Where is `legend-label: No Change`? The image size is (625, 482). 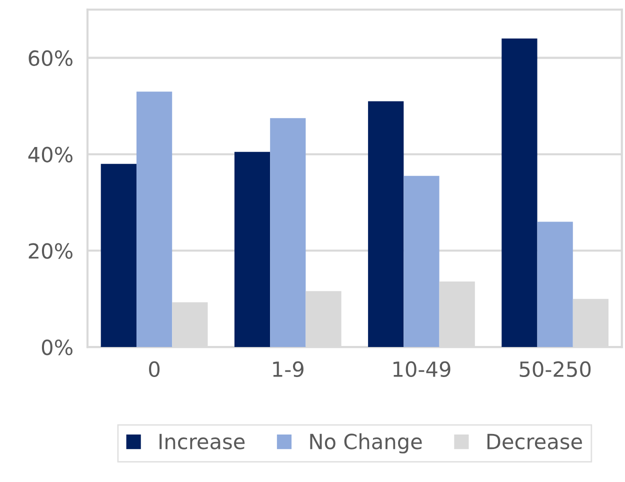
legend-label: No Change is located at coordinates (366, 443).